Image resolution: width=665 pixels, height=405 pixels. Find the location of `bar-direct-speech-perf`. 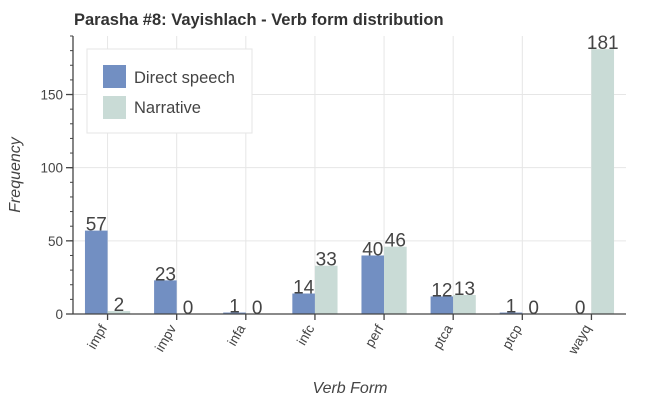

bar-direct-speech-perf is located at coordinates (373, 284).